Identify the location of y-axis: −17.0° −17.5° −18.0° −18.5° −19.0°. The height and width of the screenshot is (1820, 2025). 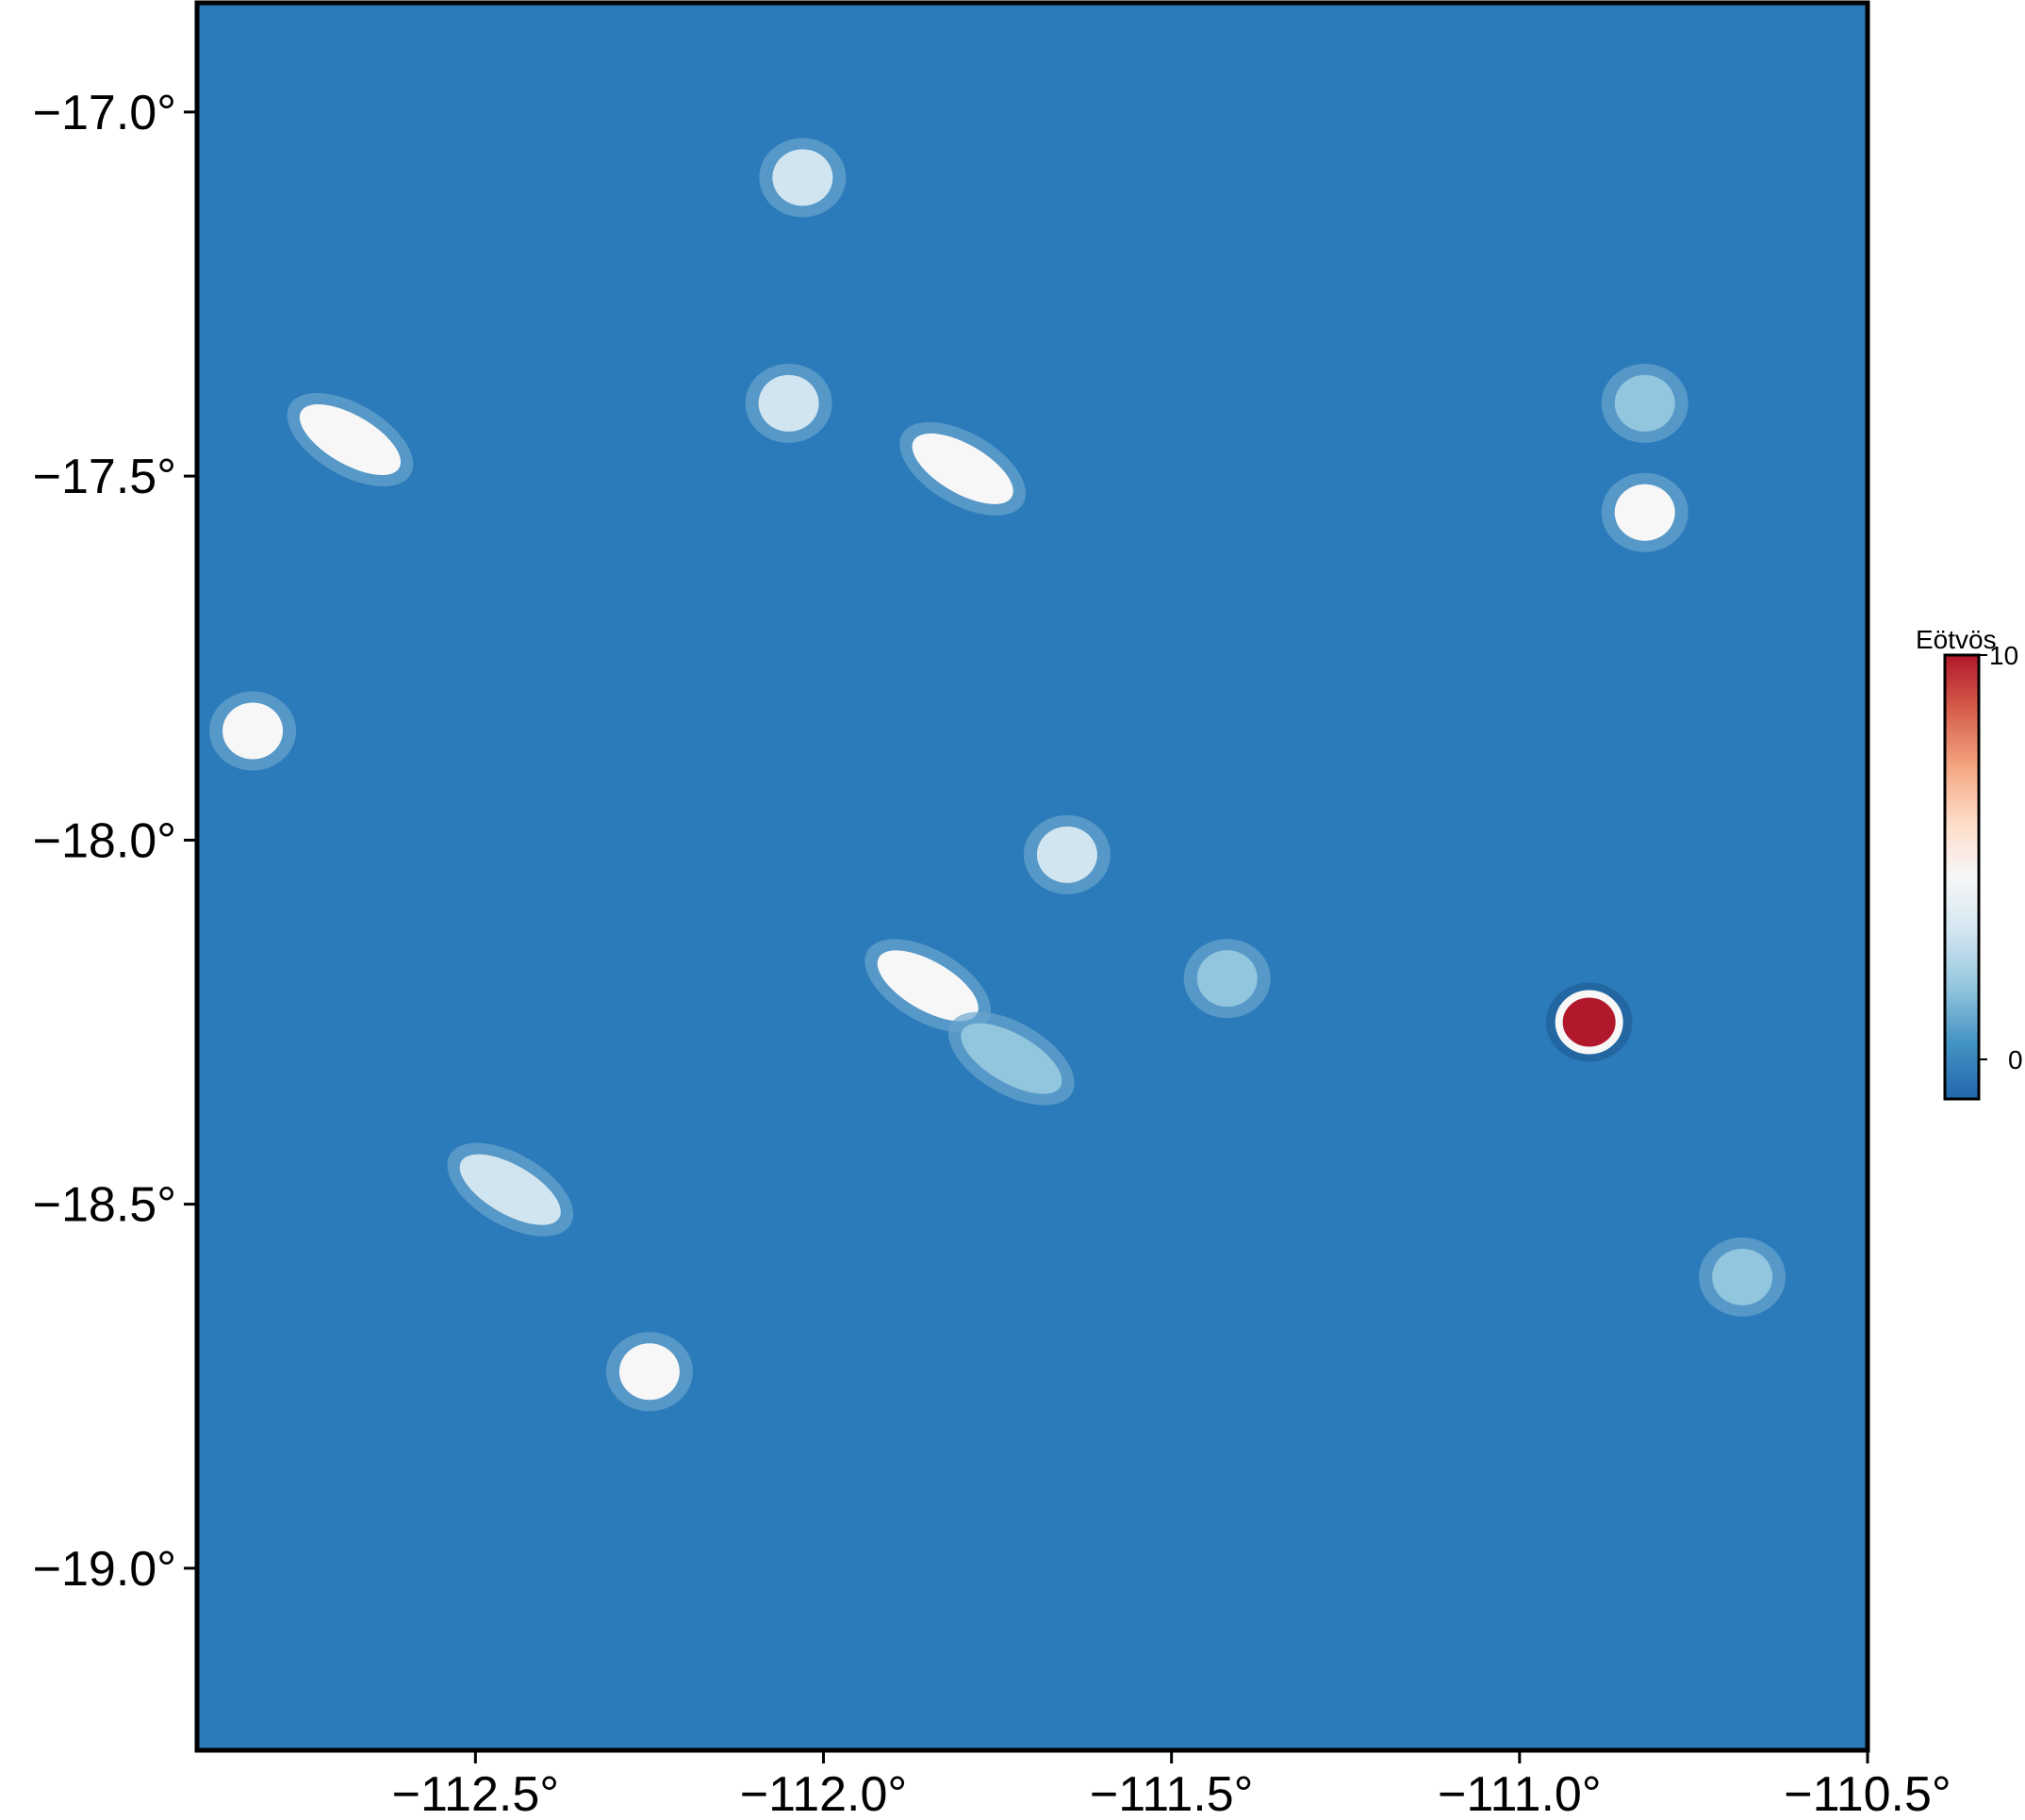
(115, 841).